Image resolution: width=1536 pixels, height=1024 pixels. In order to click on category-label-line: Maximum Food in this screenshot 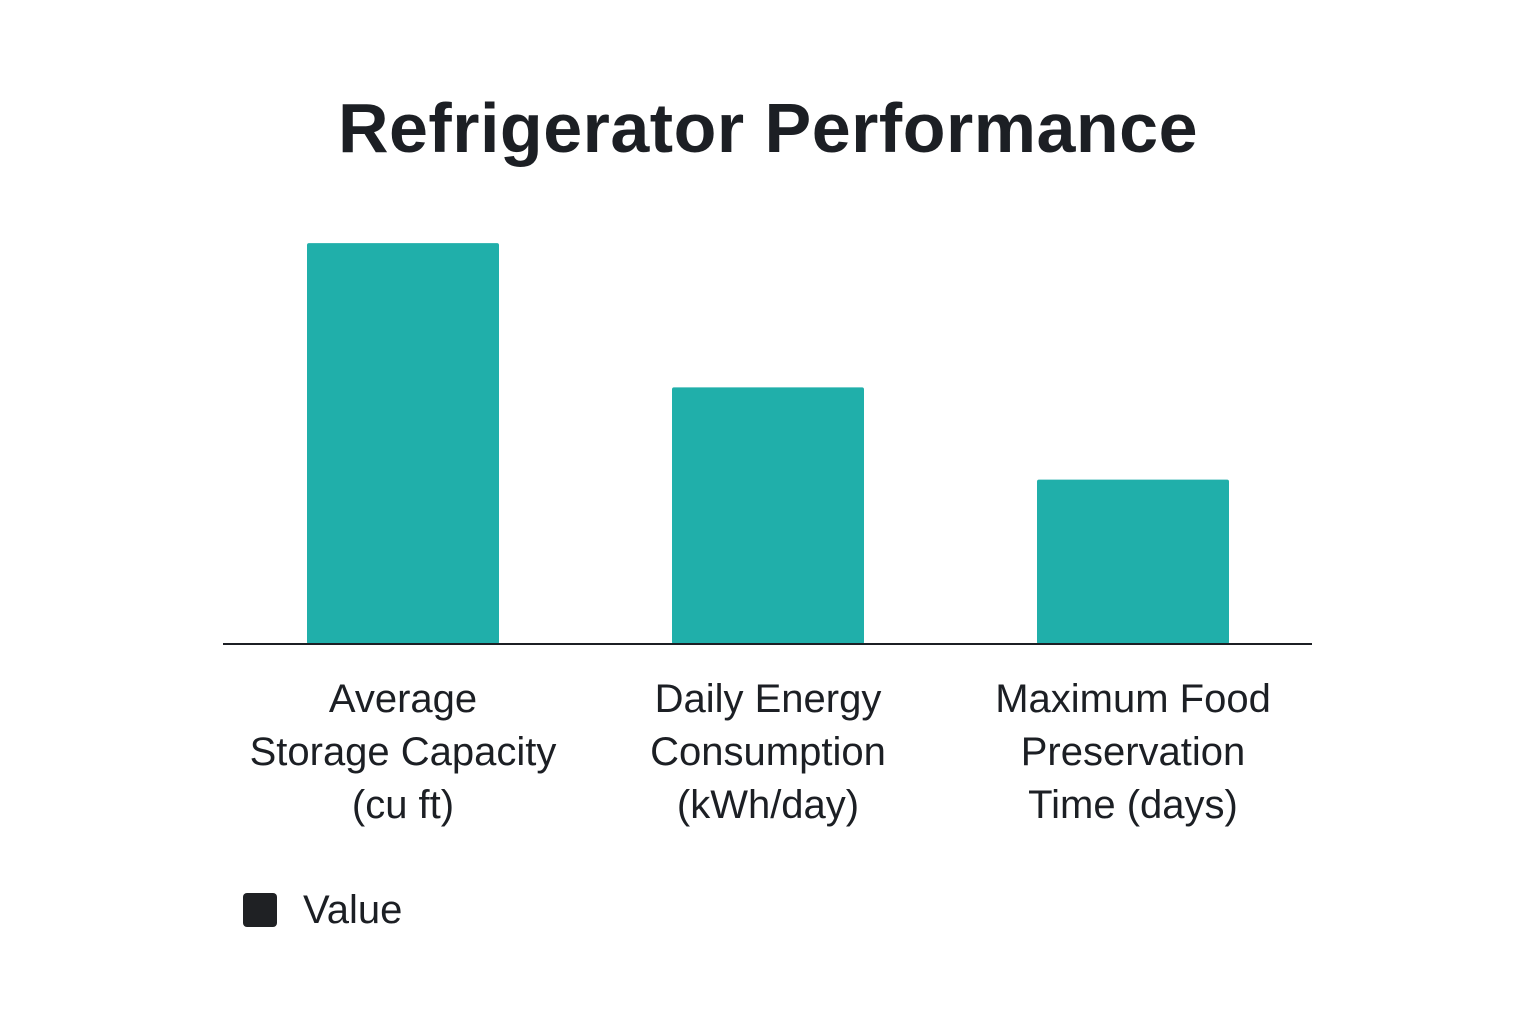, I will do `click(1133, 699)`.